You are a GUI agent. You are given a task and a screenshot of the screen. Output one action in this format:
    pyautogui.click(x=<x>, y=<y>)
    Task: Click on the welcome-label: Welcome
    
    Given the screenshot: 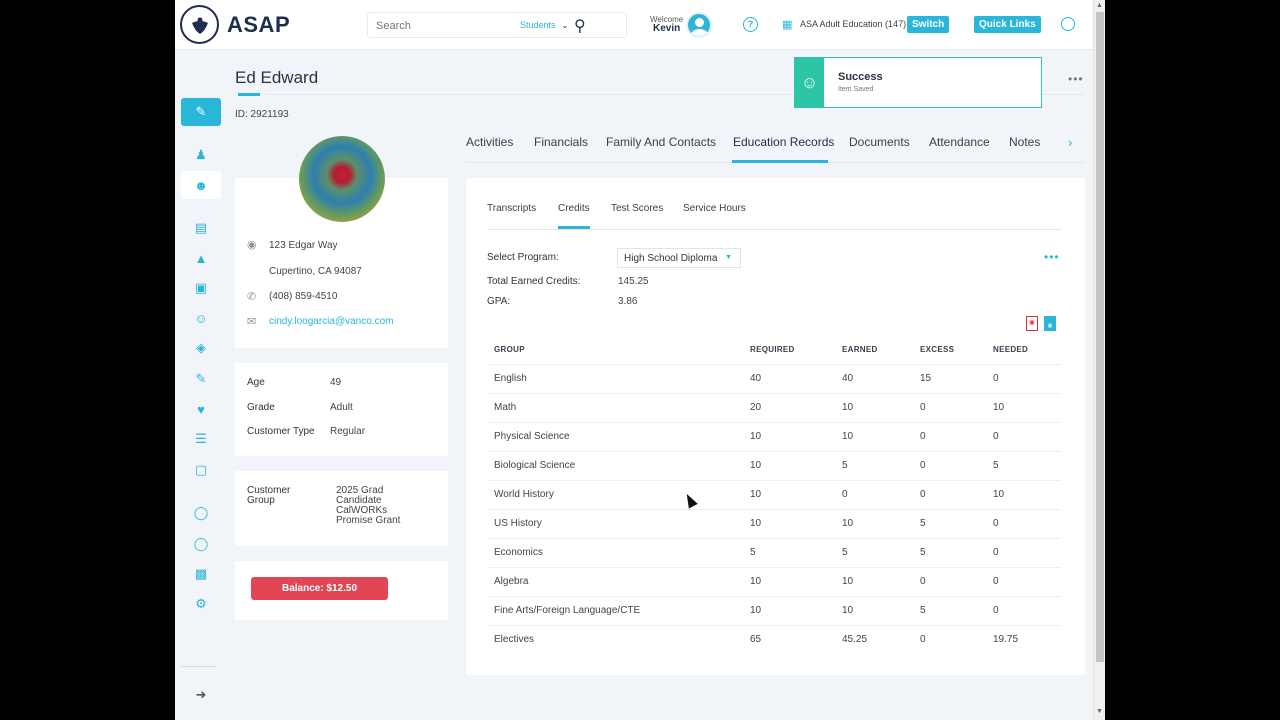 What is the action you would take?
    pyautogui.click(x=667, y=19)
    